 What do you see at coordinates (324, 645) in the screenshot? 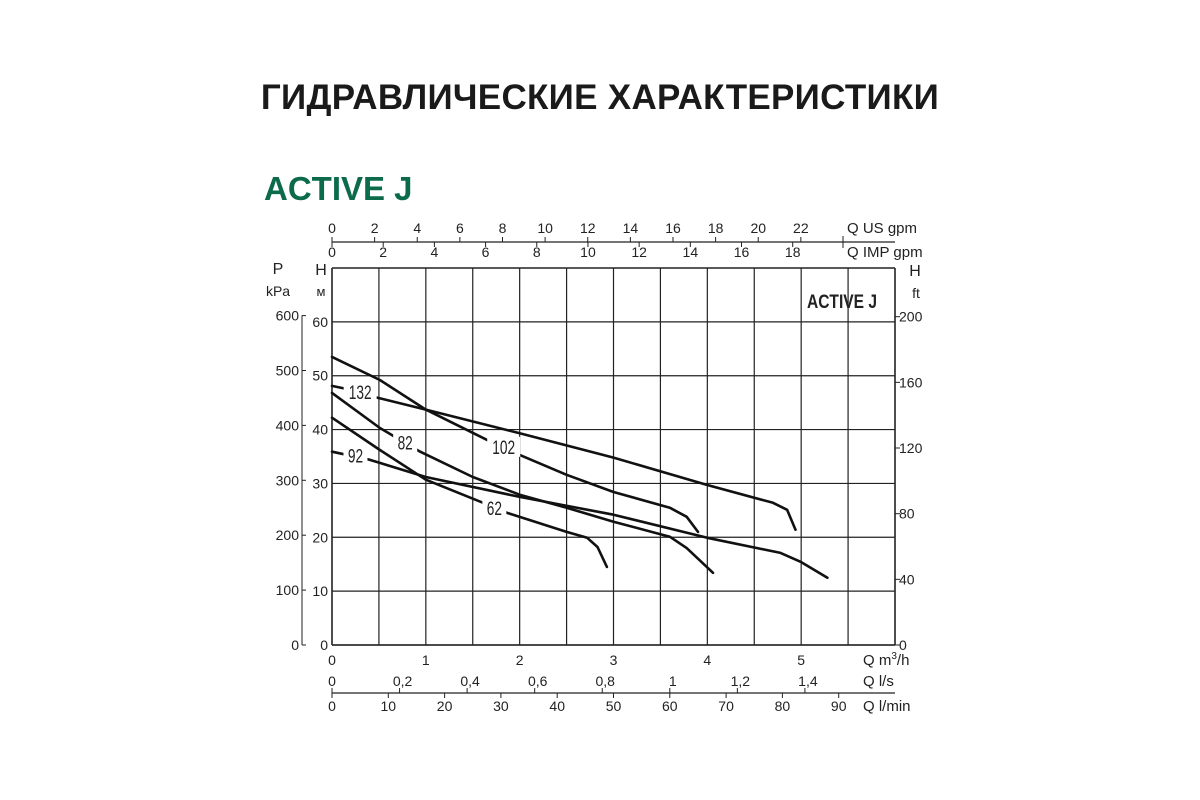
I see `y-tick-label-m: 0` at bounding box center [324, 645].